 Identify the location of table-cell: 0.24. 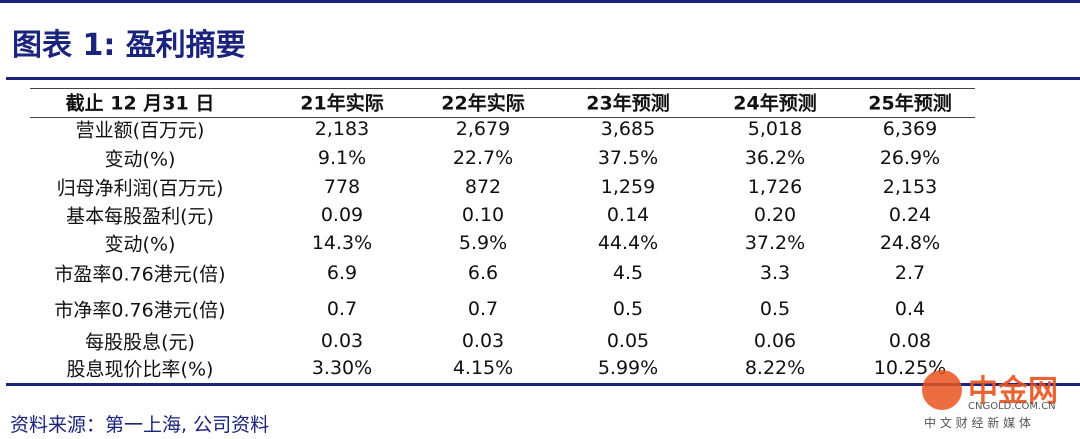
(910, 215).